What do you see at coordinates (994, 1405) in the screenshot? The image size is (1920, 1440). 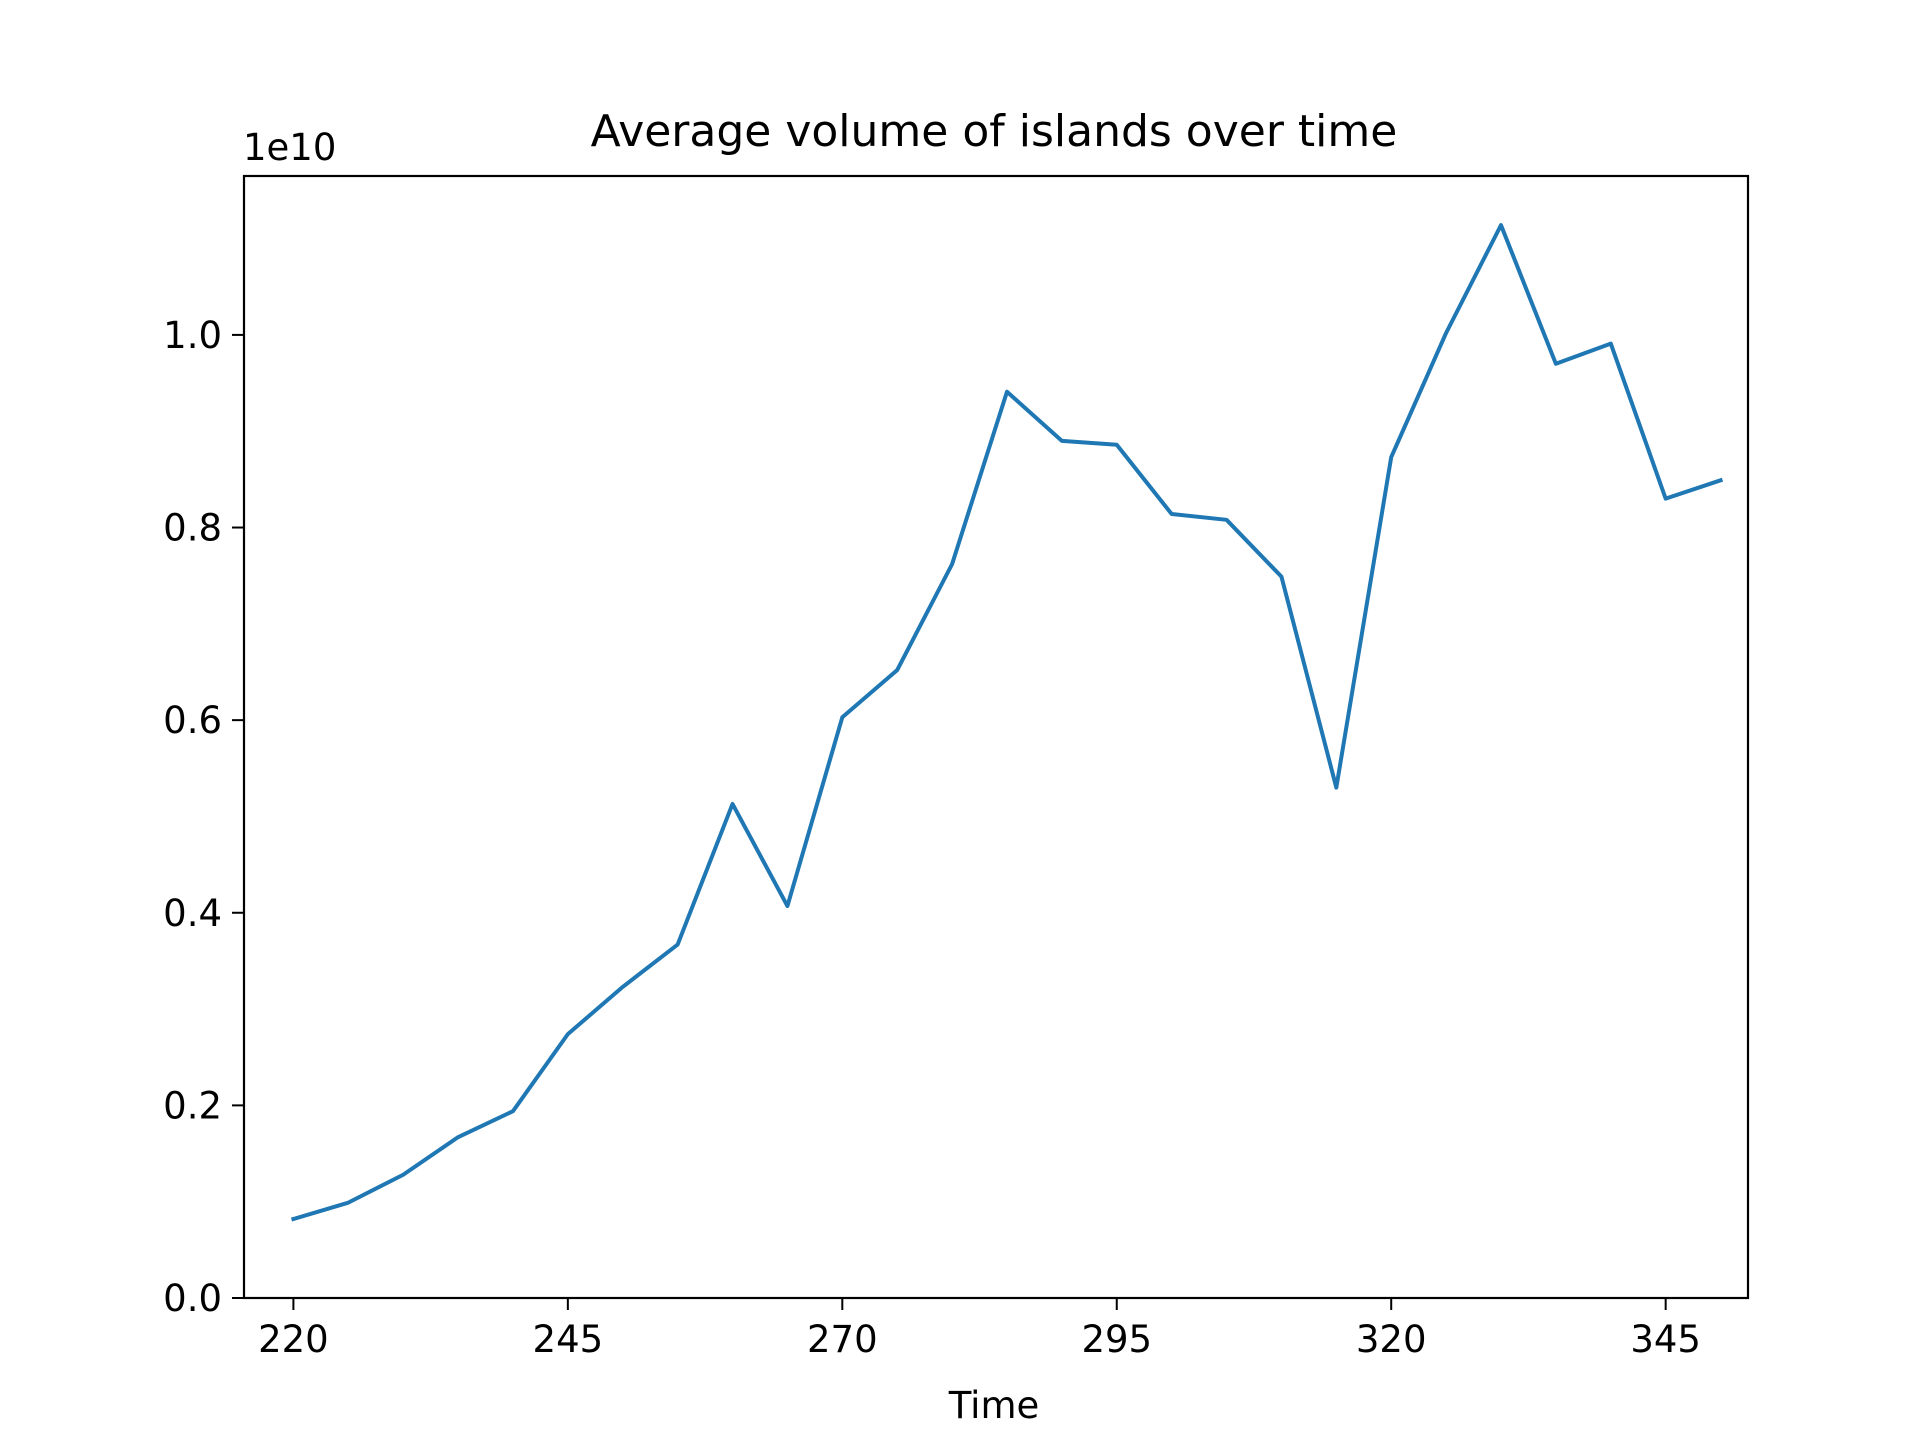 I see `x-axis-label: Time` at bounding box center [994, 1405].